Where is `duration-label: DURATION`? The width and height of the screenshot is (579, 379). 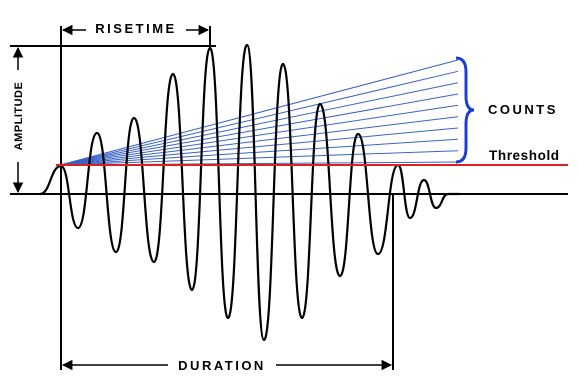
duration-label: DURATION is located at coordinates (222, 365).